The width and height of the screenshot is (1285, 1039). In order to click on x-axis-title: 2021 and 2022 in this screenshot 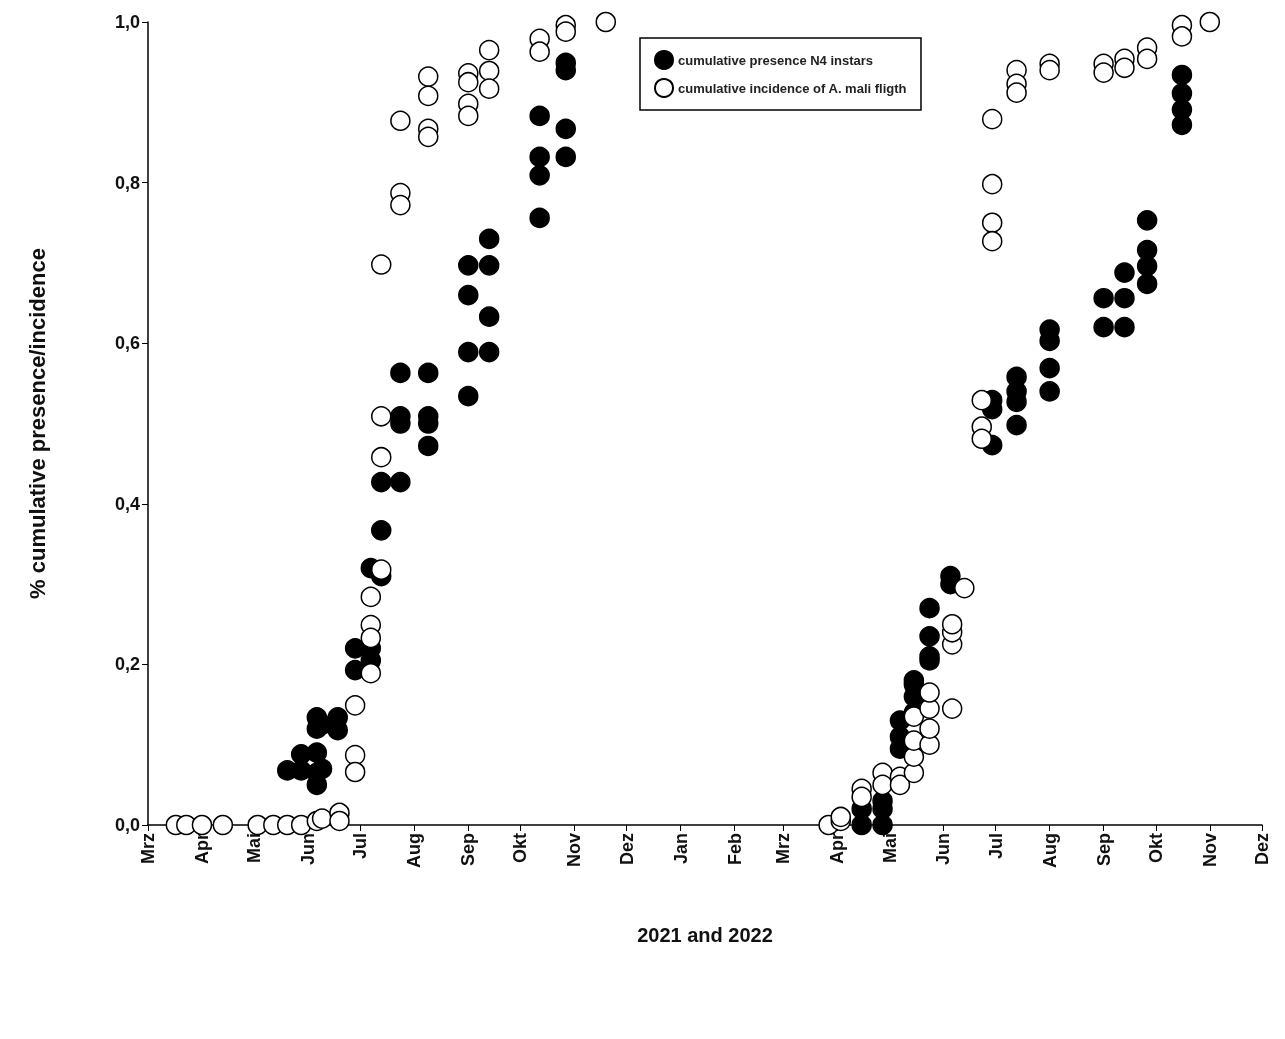, I will do `click(705, 935)`.